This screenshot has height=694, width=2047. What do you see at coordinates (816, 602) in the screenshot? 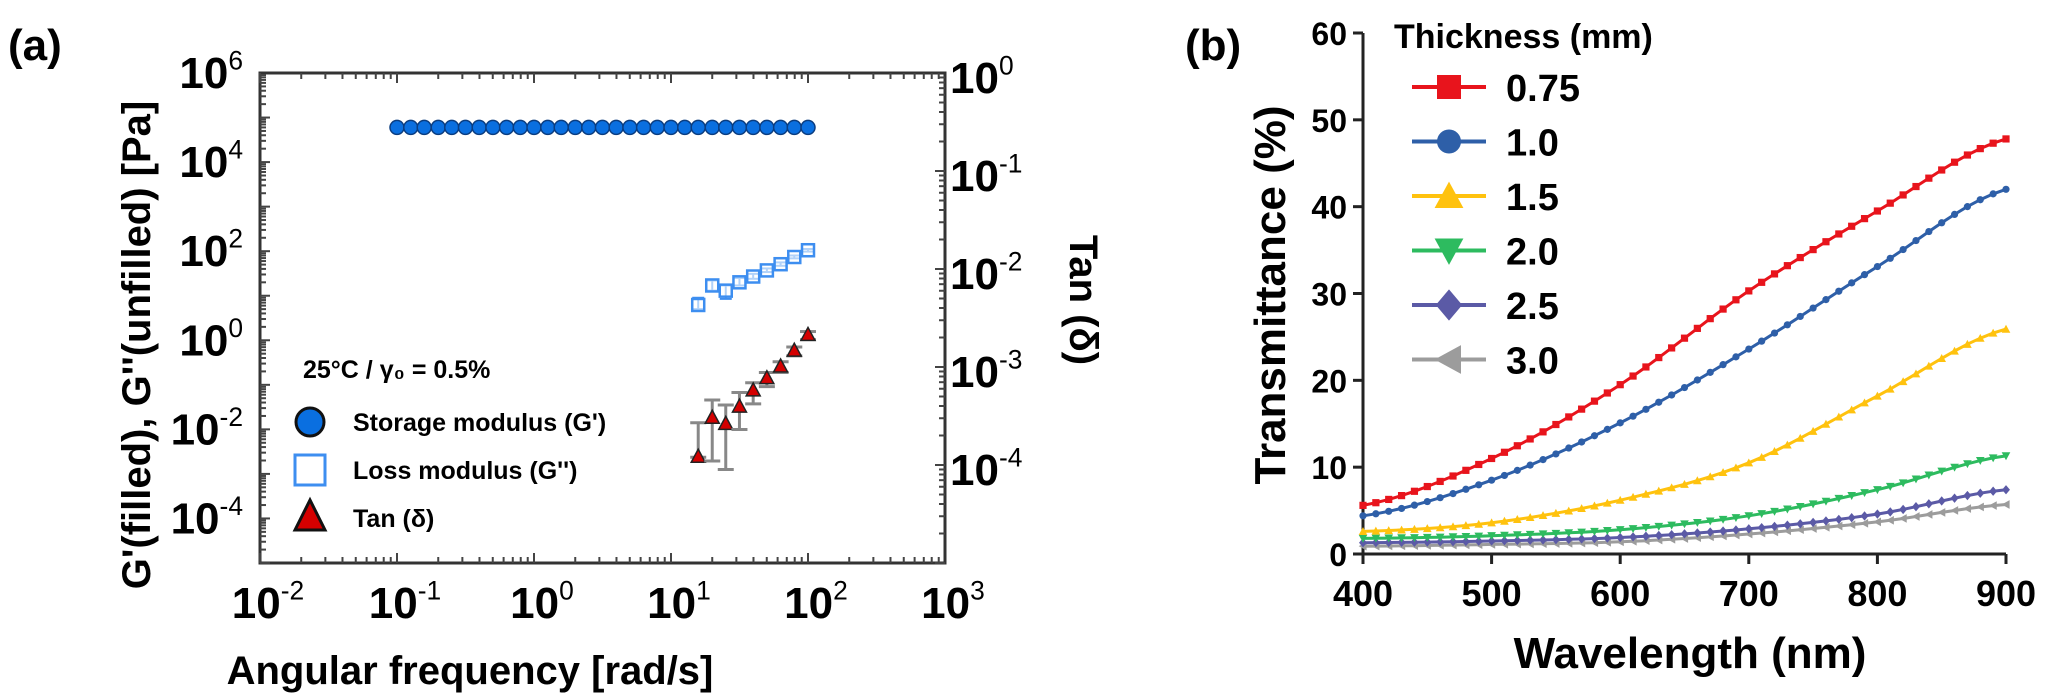
I see `x-tick-label: 102` at bounding box center [816, 602].